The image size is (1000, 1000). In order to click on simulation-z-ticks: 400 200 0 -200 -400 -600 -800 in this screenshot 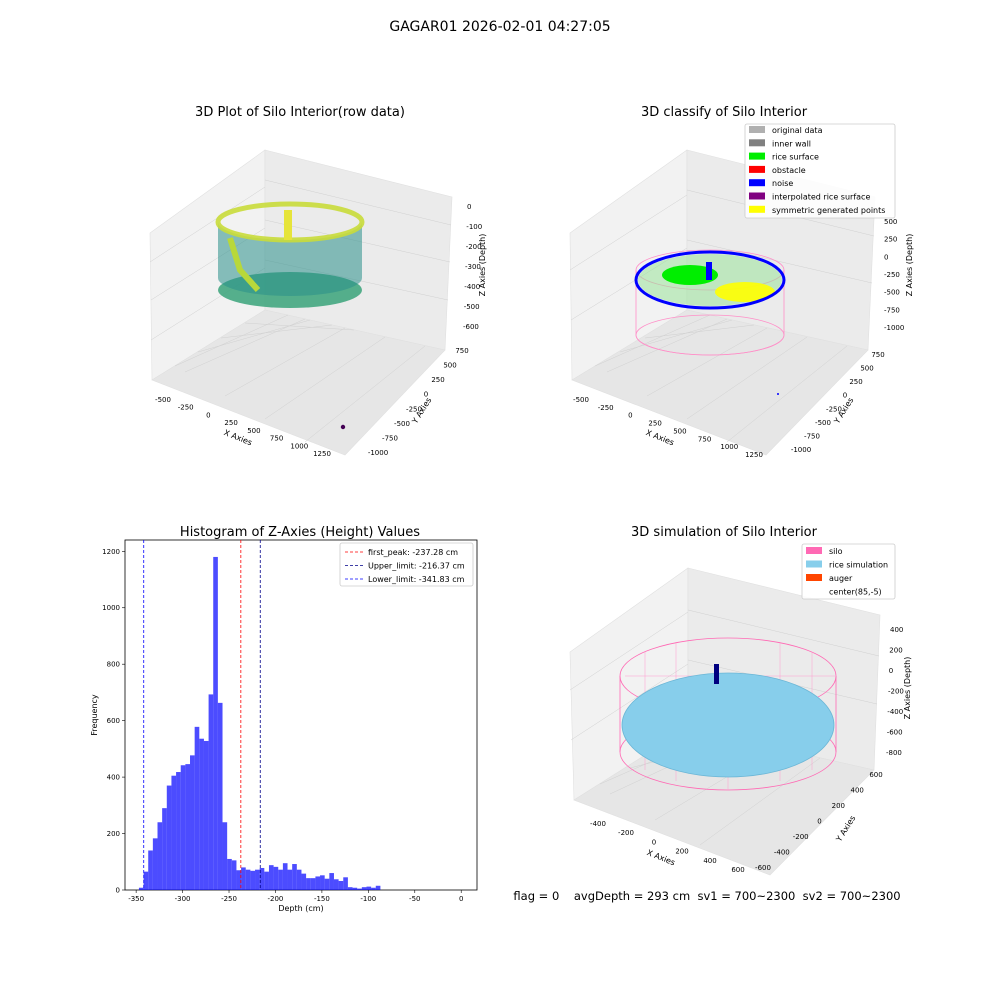, I will do `click(895, 691)`.